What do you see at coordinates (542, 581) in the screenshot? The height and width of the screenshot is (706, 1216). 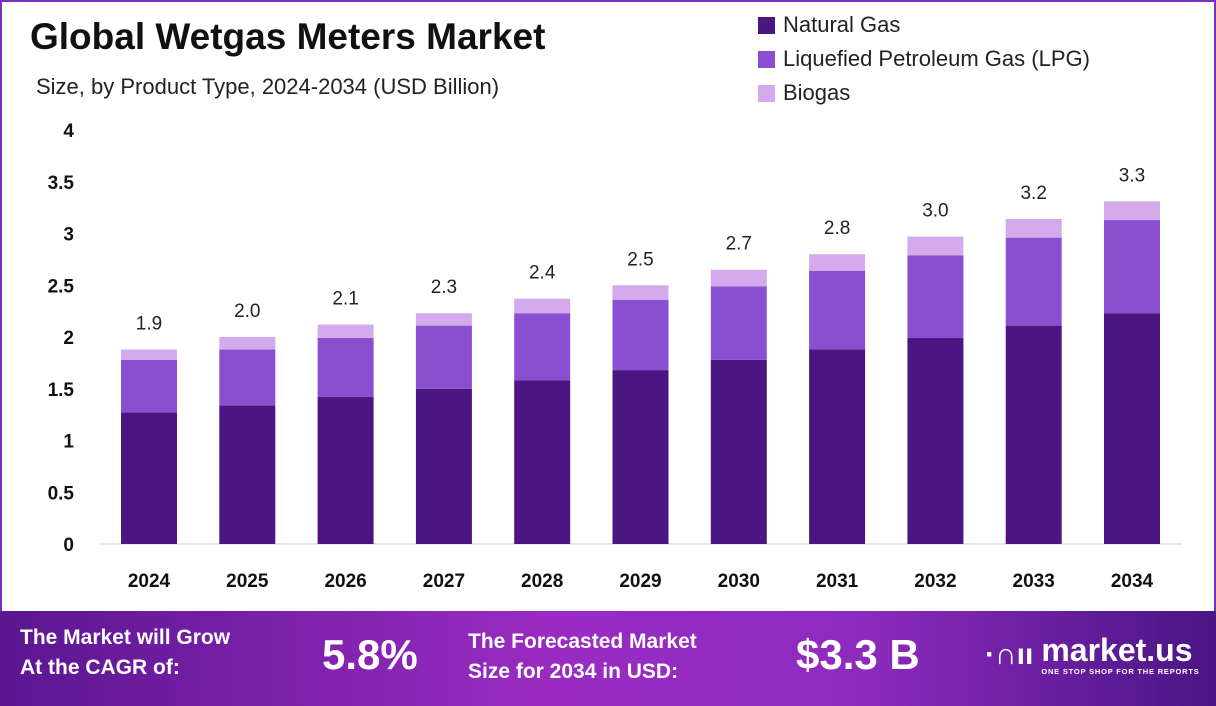 I see `x-tick-label: 2028` at bounding box center [542, 581].